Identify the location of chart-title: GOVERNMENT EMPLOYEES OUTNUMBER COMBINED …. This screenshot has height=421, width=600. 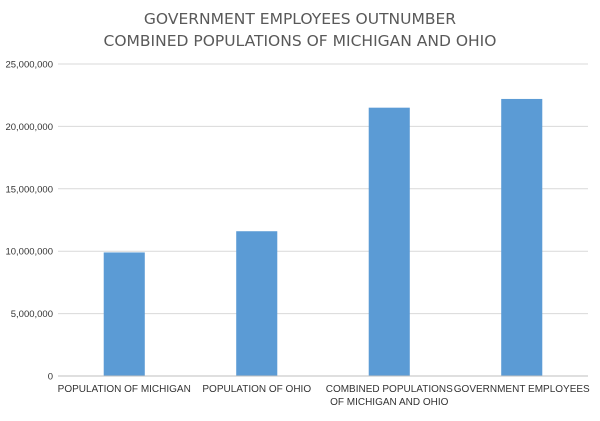
(300, 30).